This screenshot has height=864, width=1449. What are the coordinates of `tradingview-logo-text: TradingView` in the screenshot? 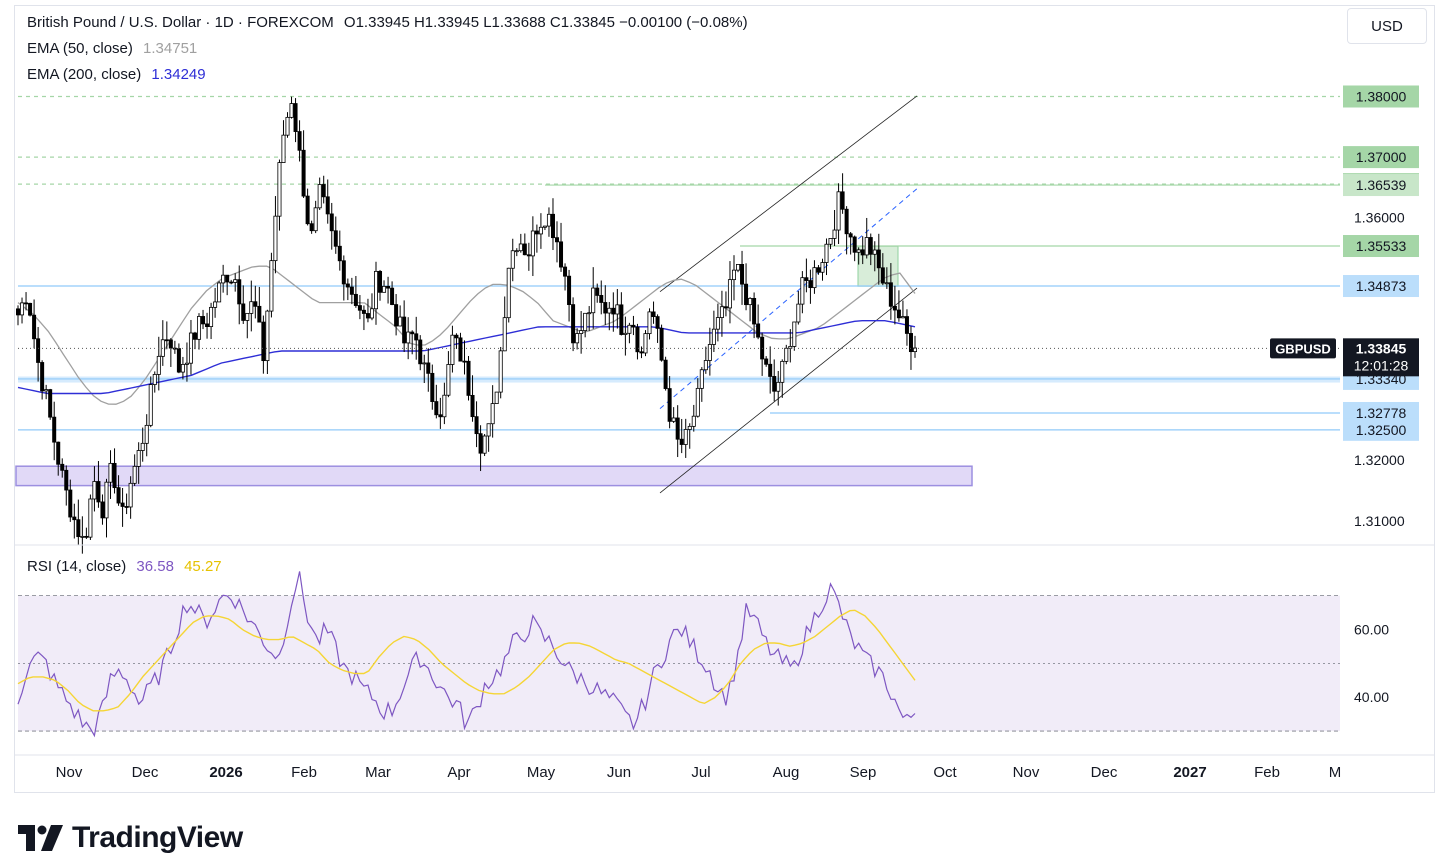 It's located at (157, 837).